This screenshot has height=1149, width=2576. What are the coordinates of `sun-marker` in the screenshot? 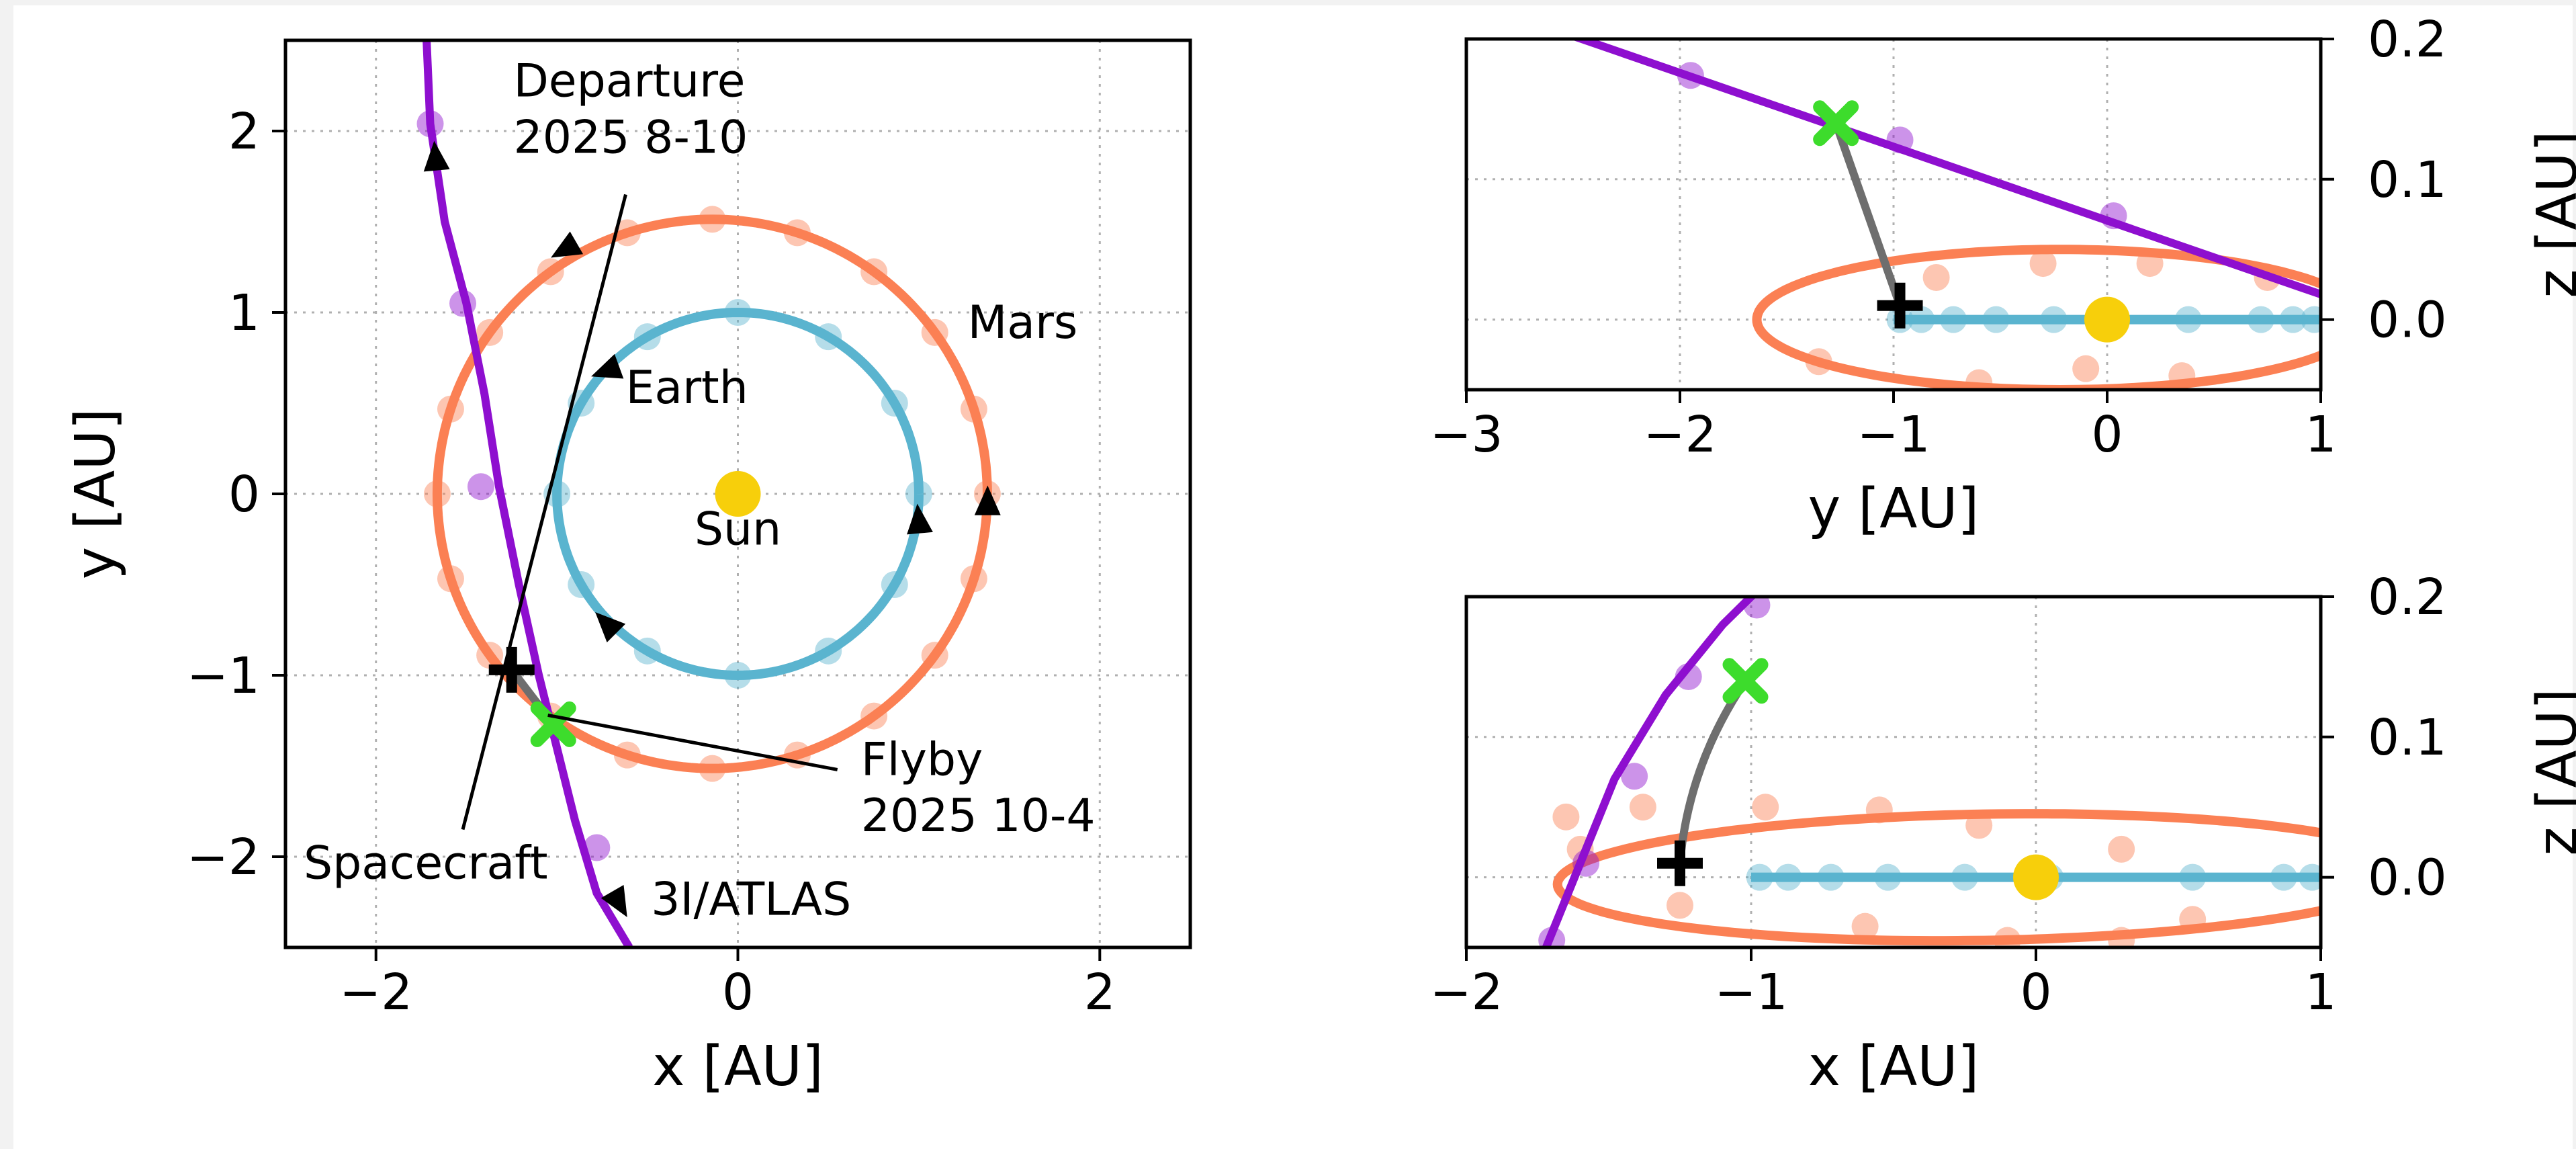 It's located at (738, 494).